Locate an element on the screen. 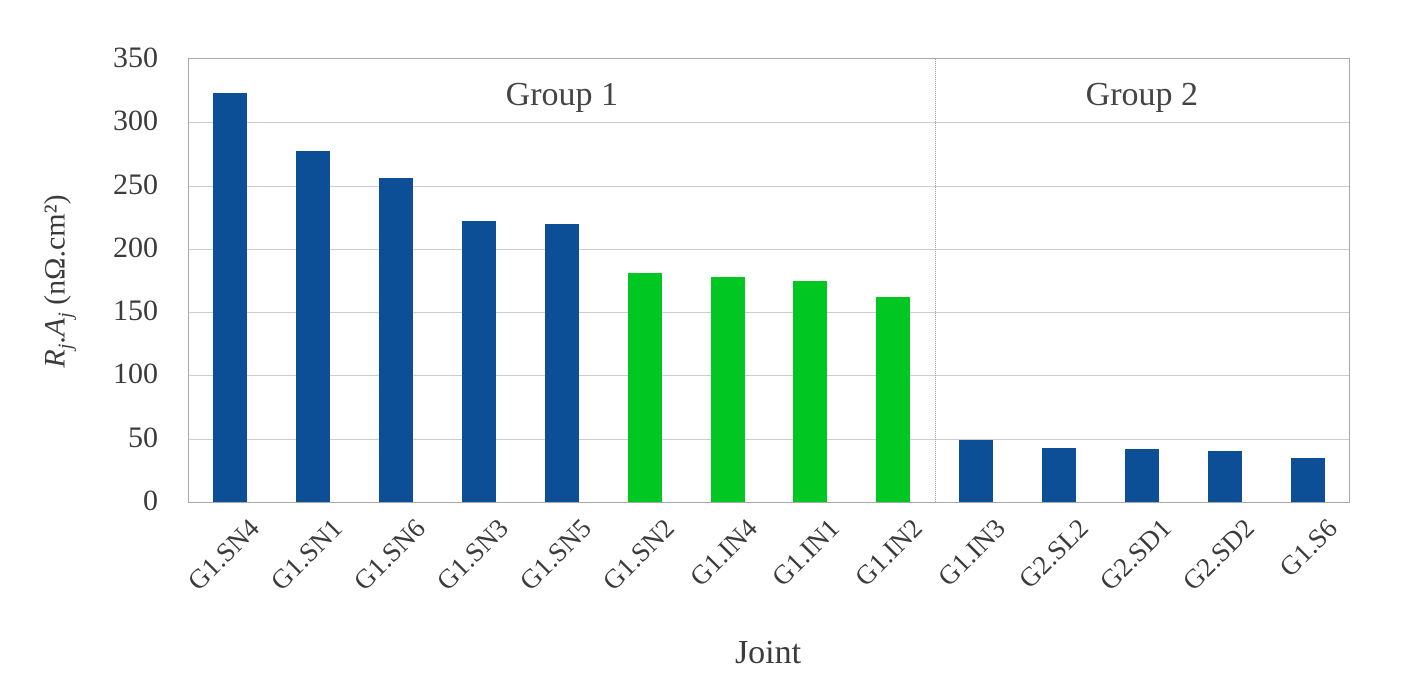 The image size is (1406, 698). y-tick-label-250: 250 is located at coordinates (135, 184).